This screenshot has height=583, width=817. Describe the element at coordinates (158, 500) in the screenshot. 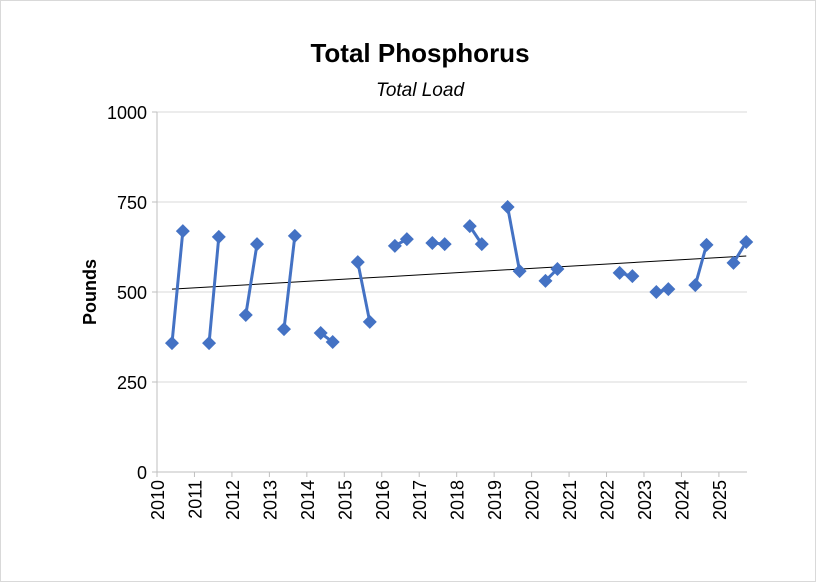

I see `x-tick-label: 2010` at that location.